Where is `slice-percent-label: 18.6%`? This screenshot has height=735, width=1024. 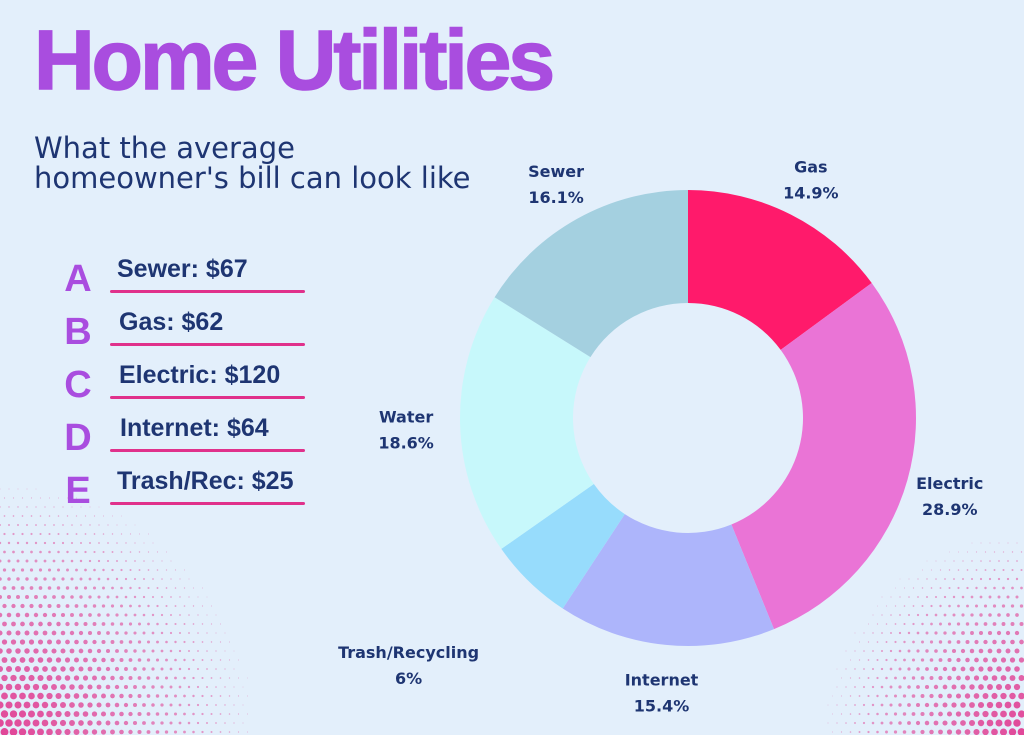 slice-percent-label: 18.6% is located at coordinates (406, 442).